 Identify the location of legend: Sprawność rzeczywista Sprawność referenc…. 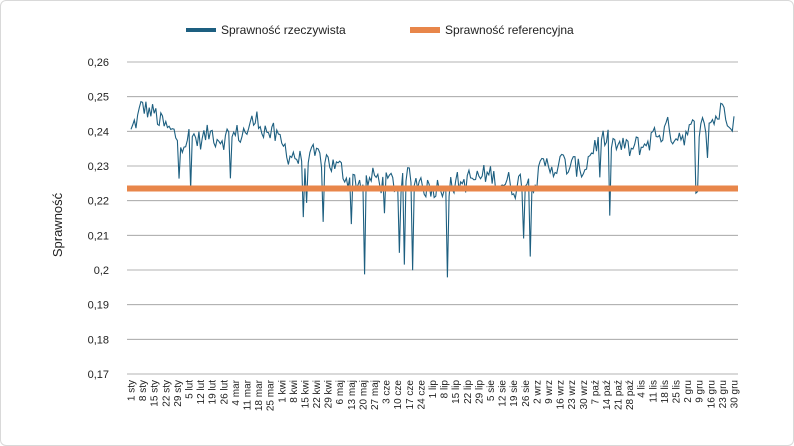
(380, 30).